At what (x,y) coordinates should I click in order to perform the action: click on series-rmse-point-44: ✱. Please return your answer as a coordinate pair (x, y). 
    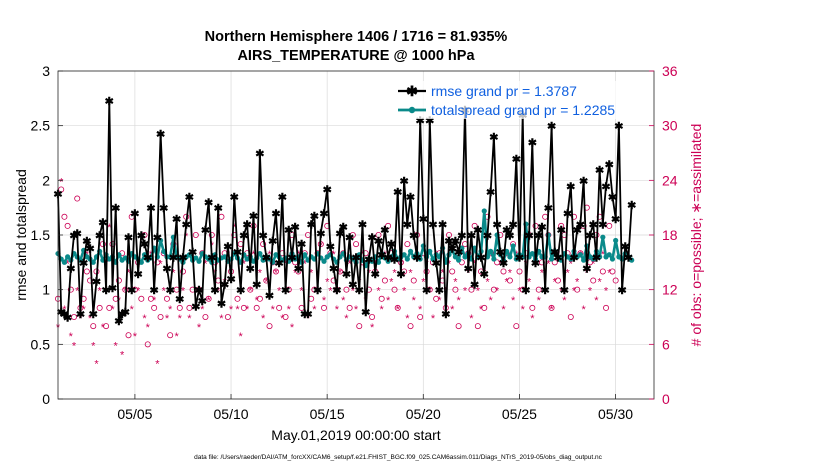
    Looking at the image, I should click on (198, 291).